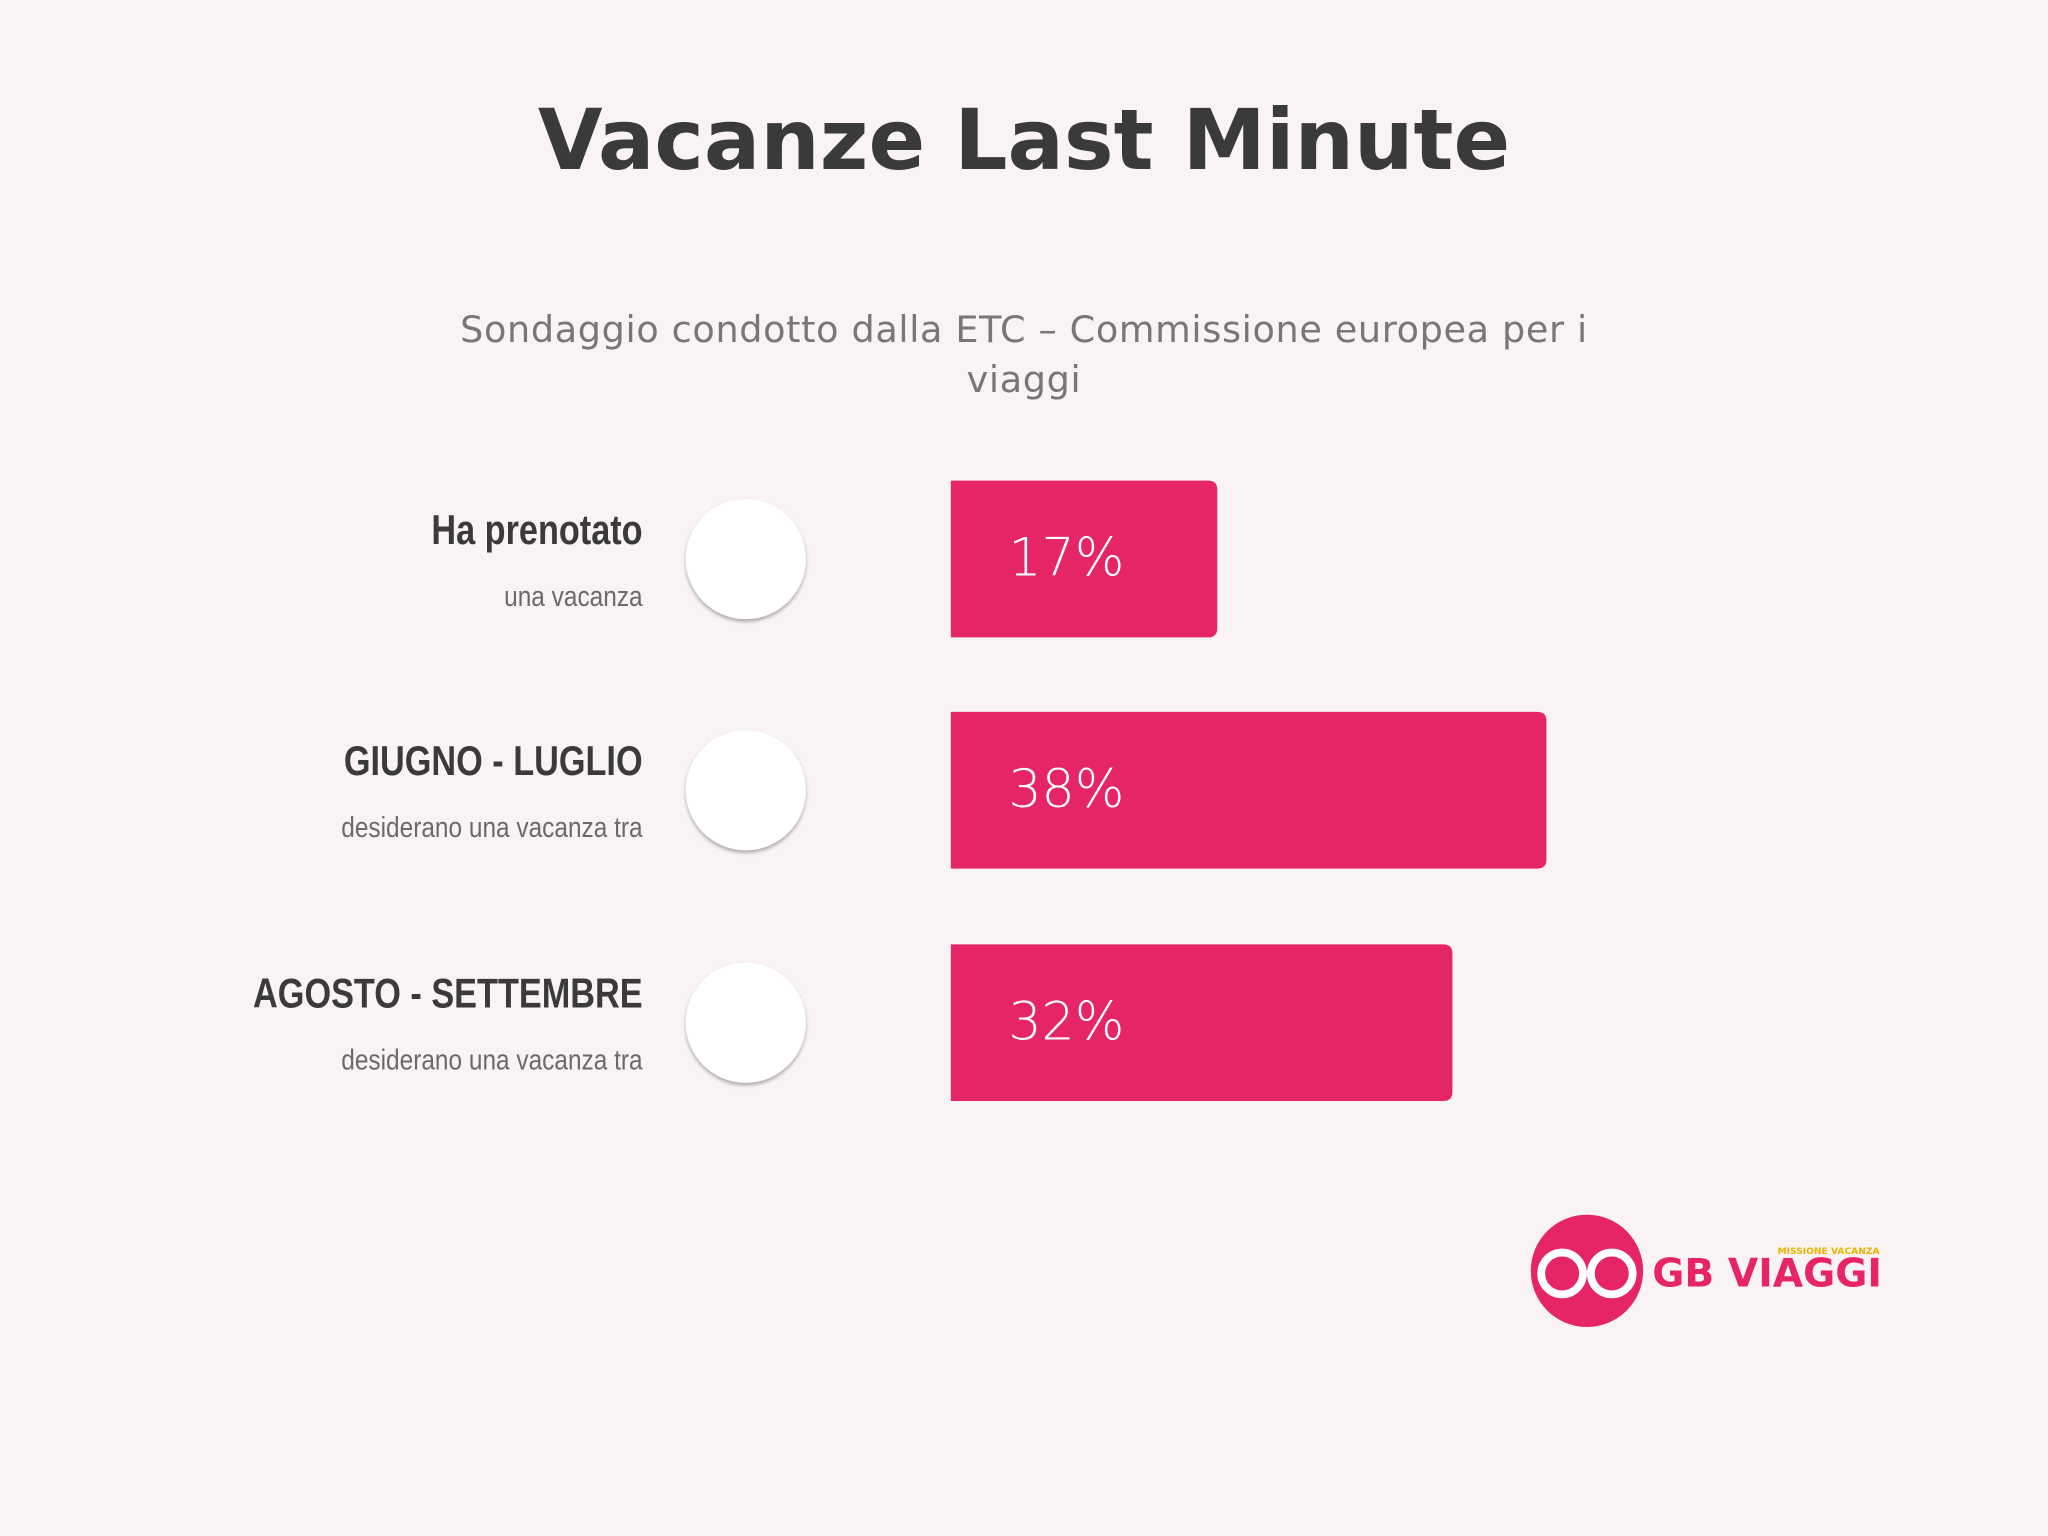 This screenshot has height=1536, width=2048. What do you see at coordinates (448, 993) in the screenshot?
I see `category-label: AGOSTO - SETTEMBRE` at bounding box center [448, 993].